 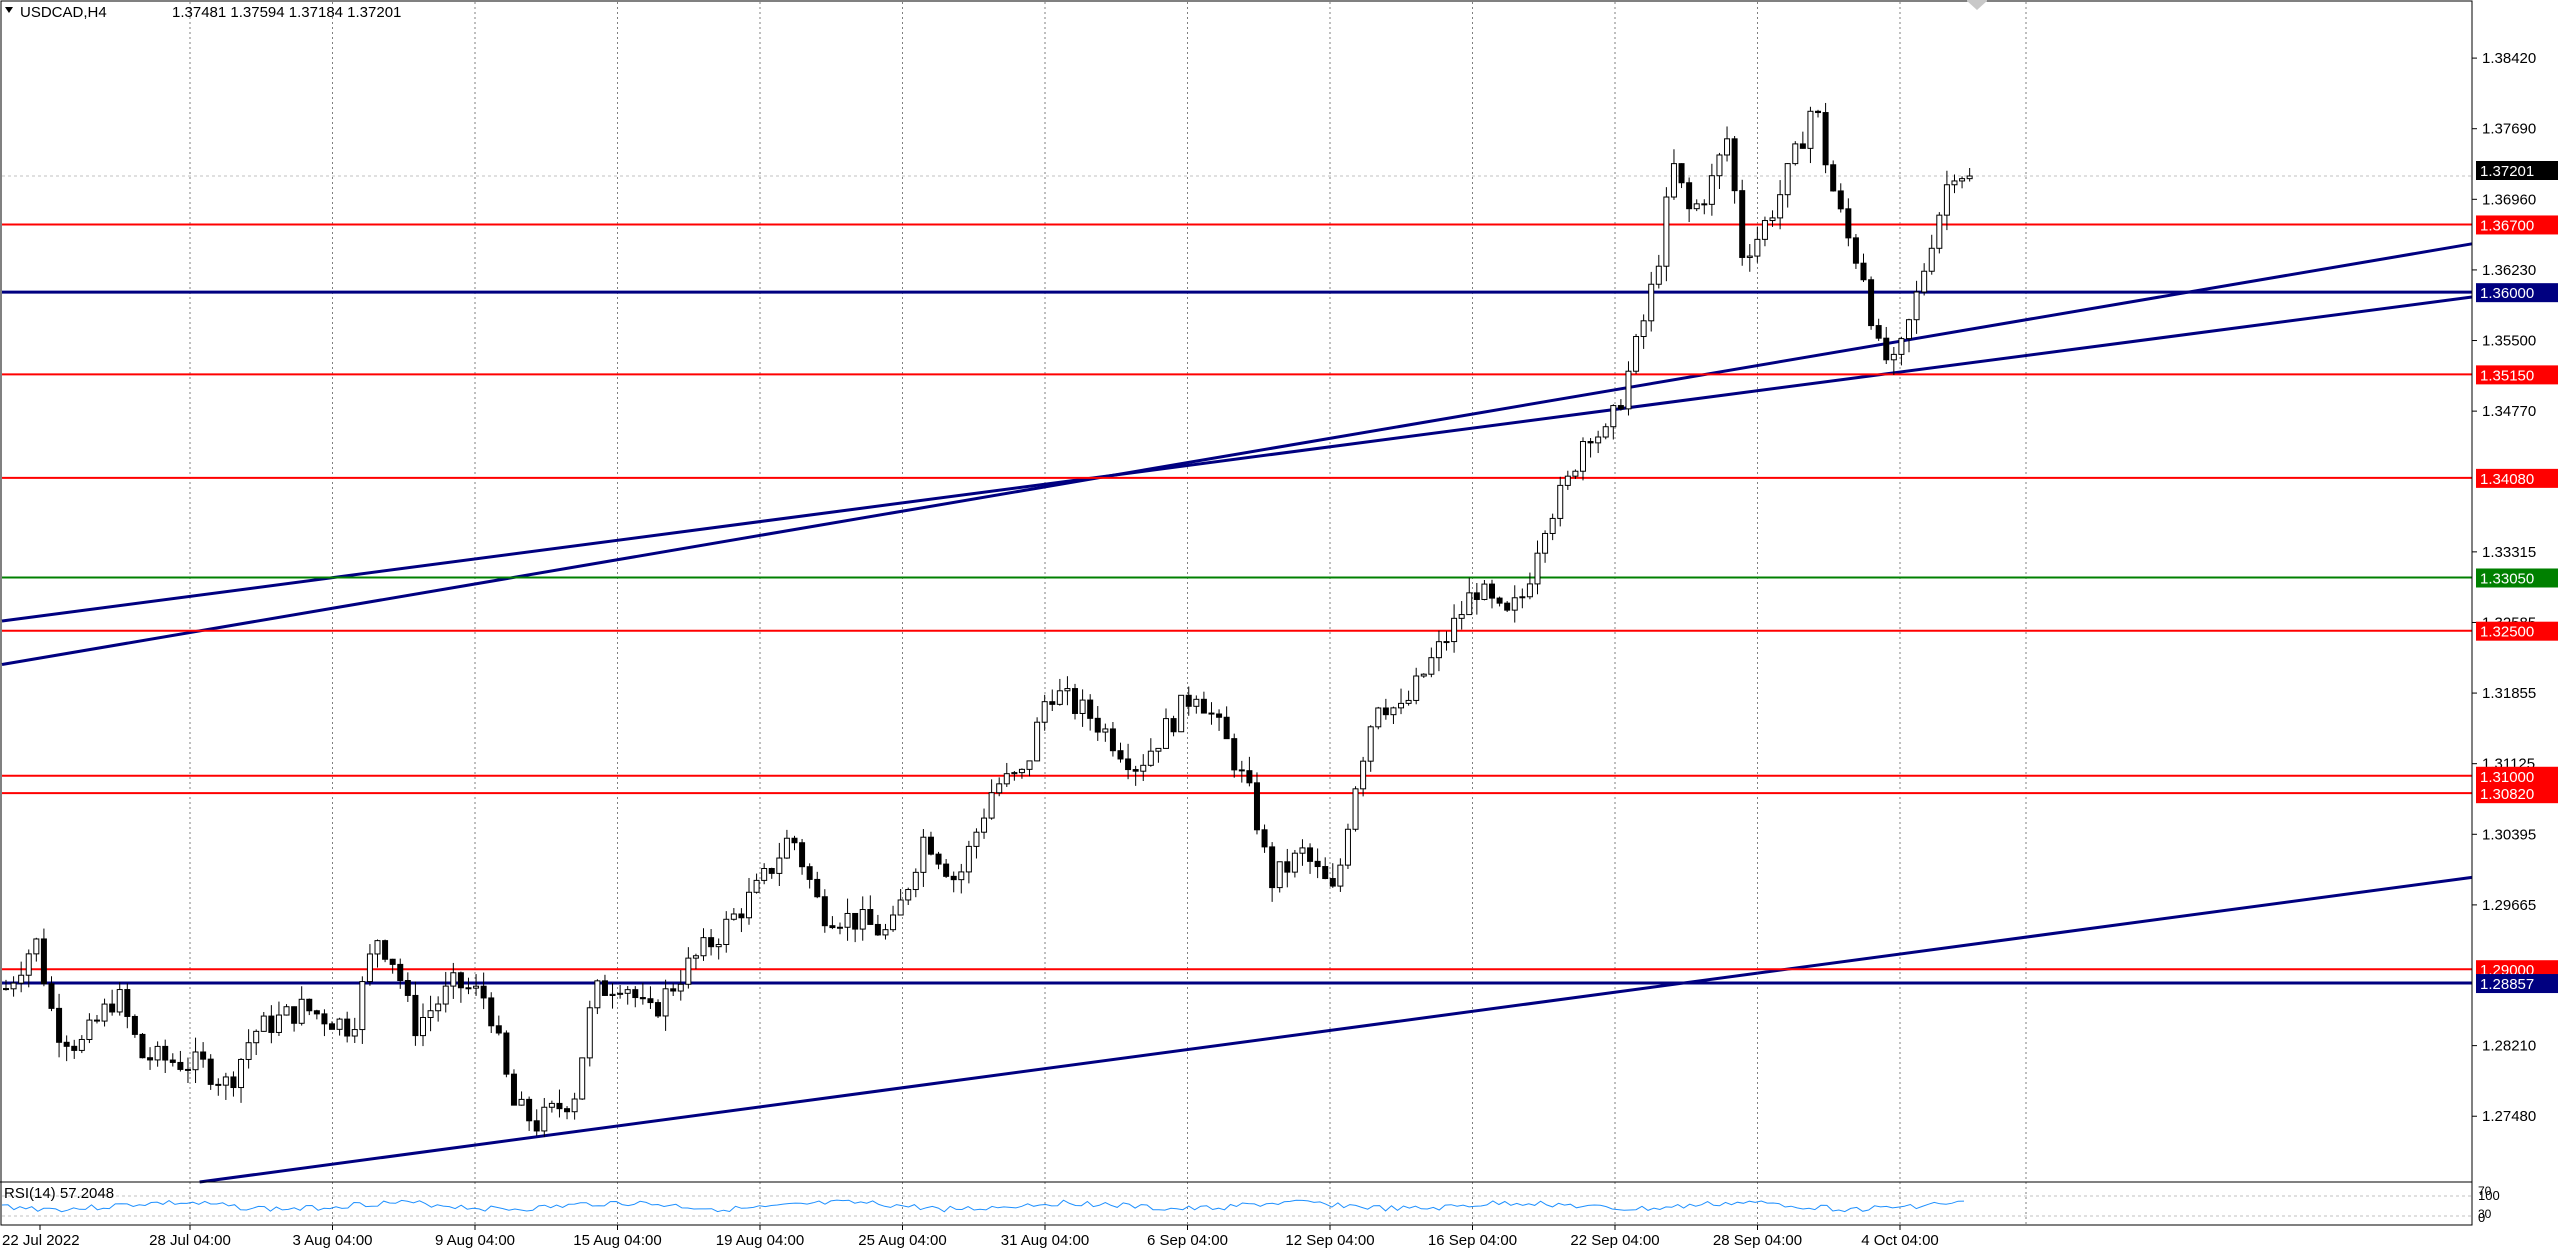 I want to click on symbol-timeframe: USDCAD,H4, so click(x=63, y=12).